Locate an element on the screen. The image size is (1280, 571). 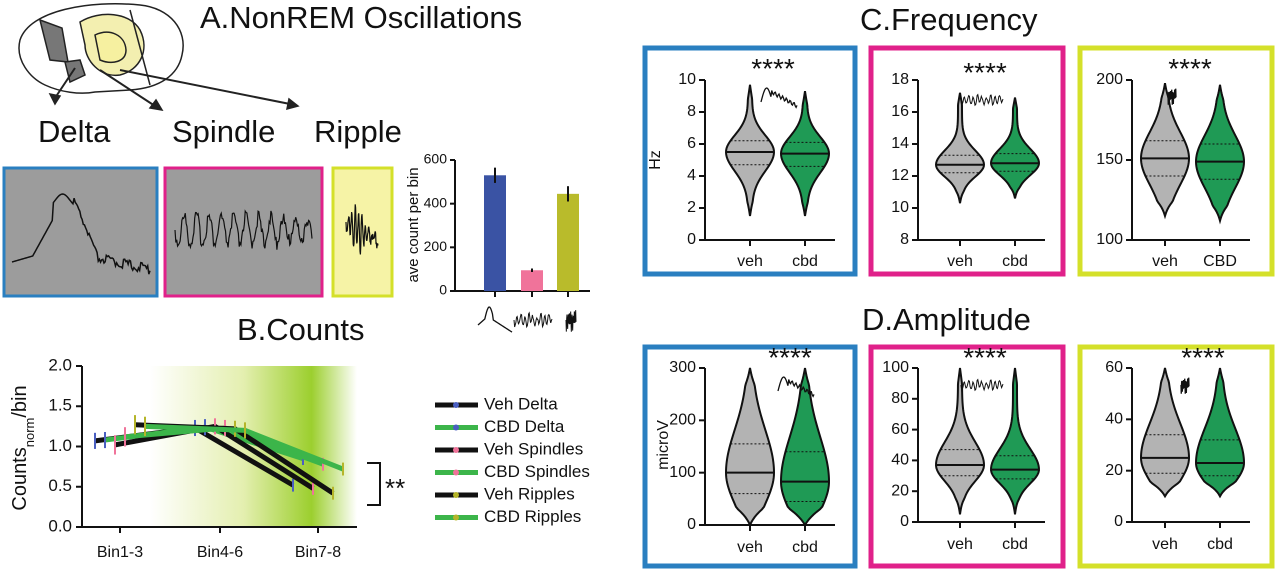
y-tick-label: 0.5 is located at coordinates (60, 485).